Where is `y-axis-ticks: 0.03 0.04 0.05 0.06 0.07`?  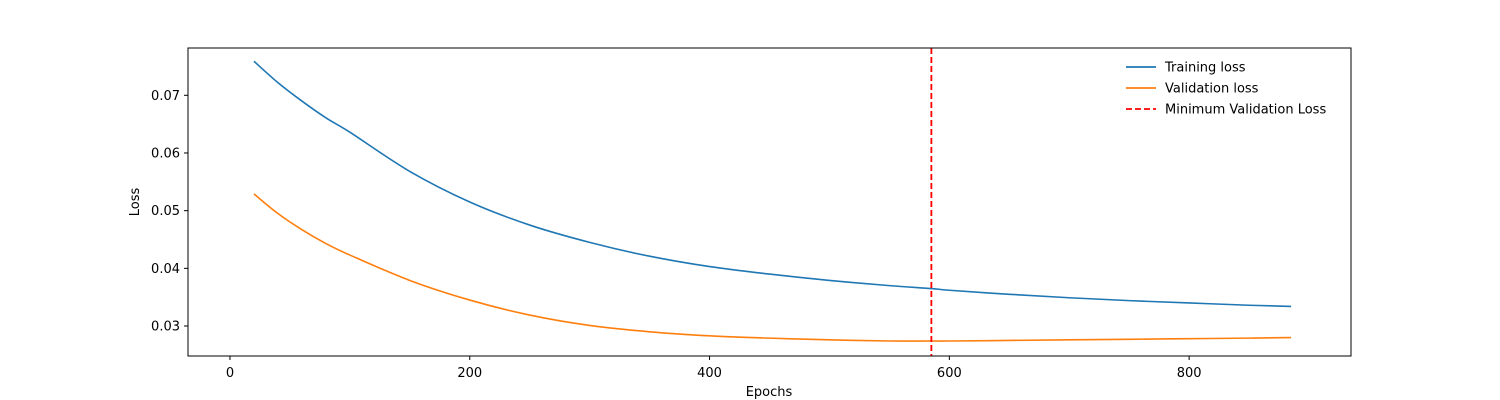
y-axis-ticks: 0.03 0.04 0.05 0.06 0.07 is located at coordinates (169, 212).